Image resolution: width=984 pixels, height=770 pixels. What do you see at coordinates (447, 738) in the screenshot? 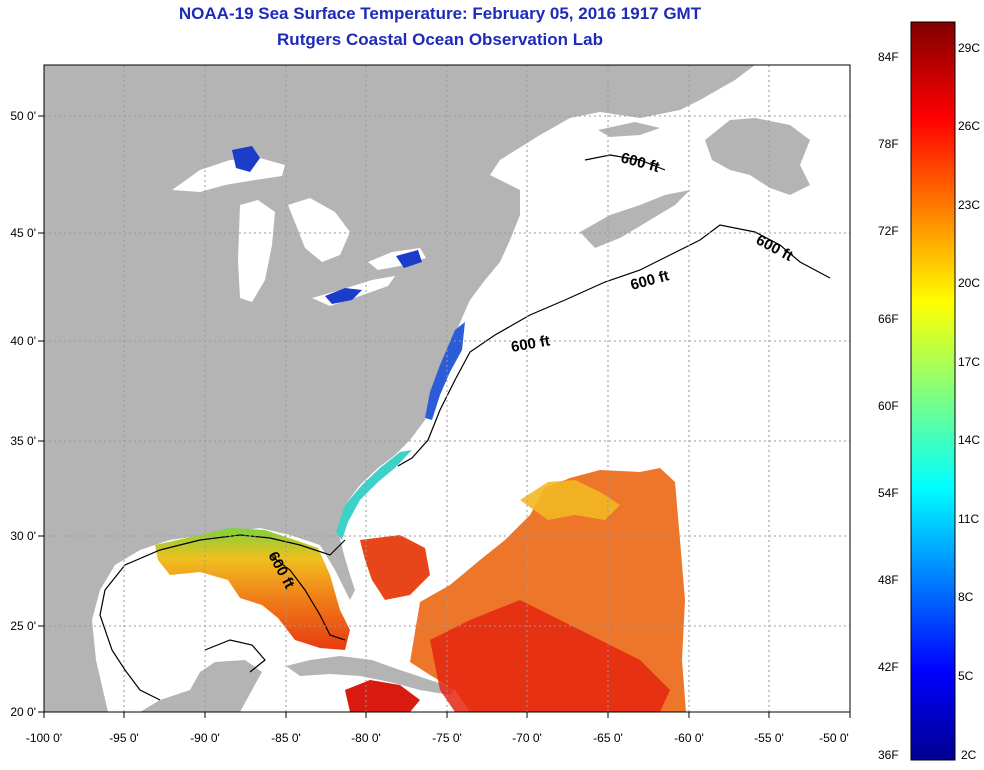
I see `lon-label: -75 0'` at bounding box center [447, 738].